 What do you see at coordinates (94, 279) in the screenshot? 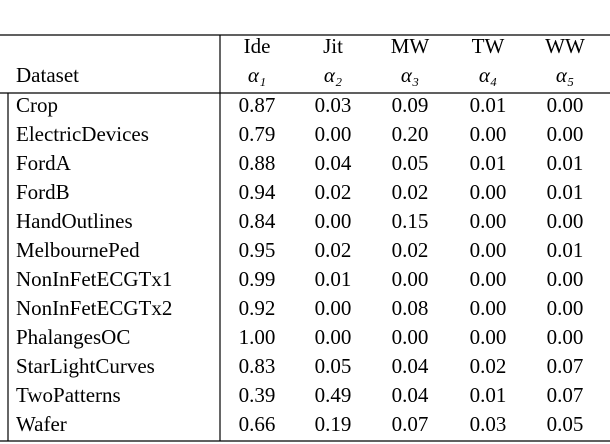
I see `dataset-name: NonInFetECGTx1` at bounding box center [94, 279].